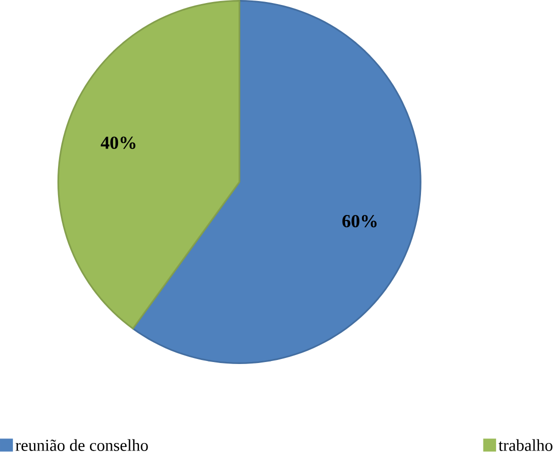 Image resolution: width=553 pixels, height=452 pixels. Describe the element at coordinates (525, 445) in the screenshot. I see `legend-label: trabalho` at that location.